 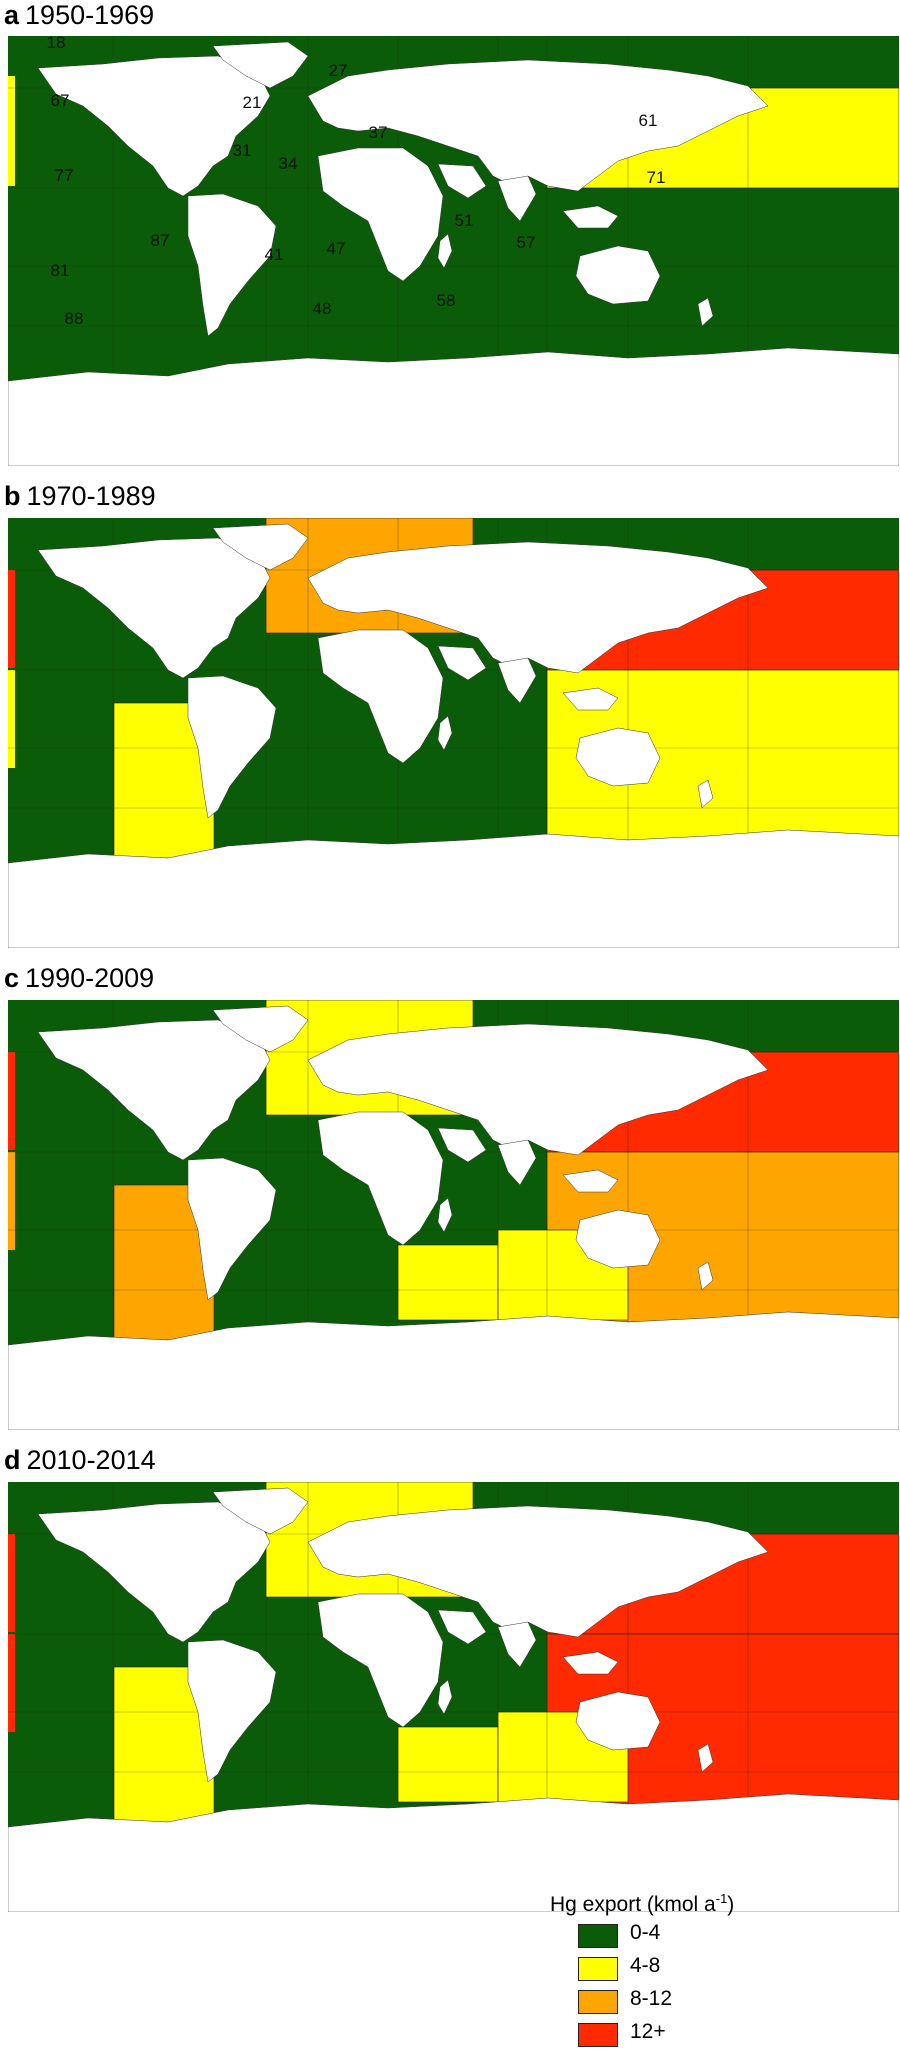 I want to click on fao-area-label: 67, so click(x=60, y=100).